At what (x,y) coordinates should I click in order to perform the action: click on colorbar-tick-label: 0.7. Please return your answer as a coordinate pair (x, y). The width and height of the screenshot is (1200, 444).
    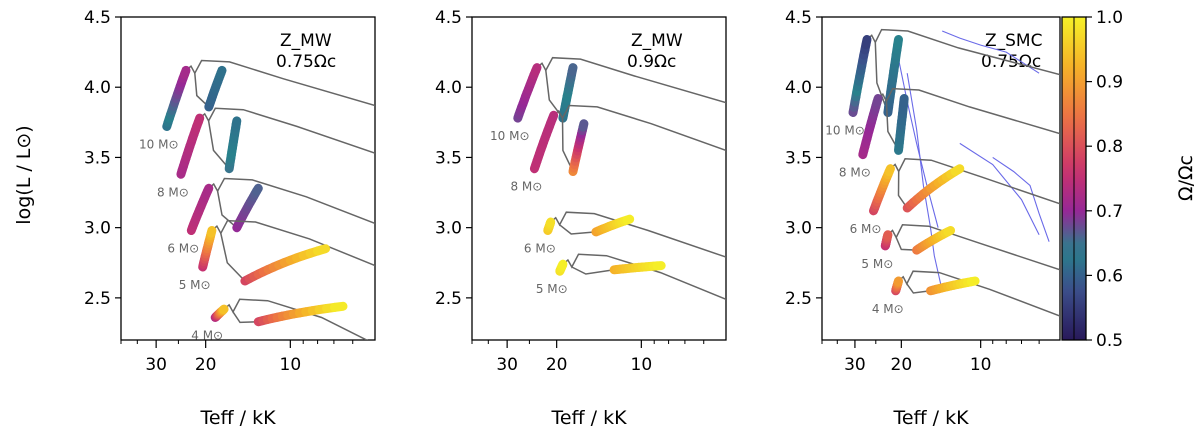
    Looking at the image, I should click on (1109, 212).